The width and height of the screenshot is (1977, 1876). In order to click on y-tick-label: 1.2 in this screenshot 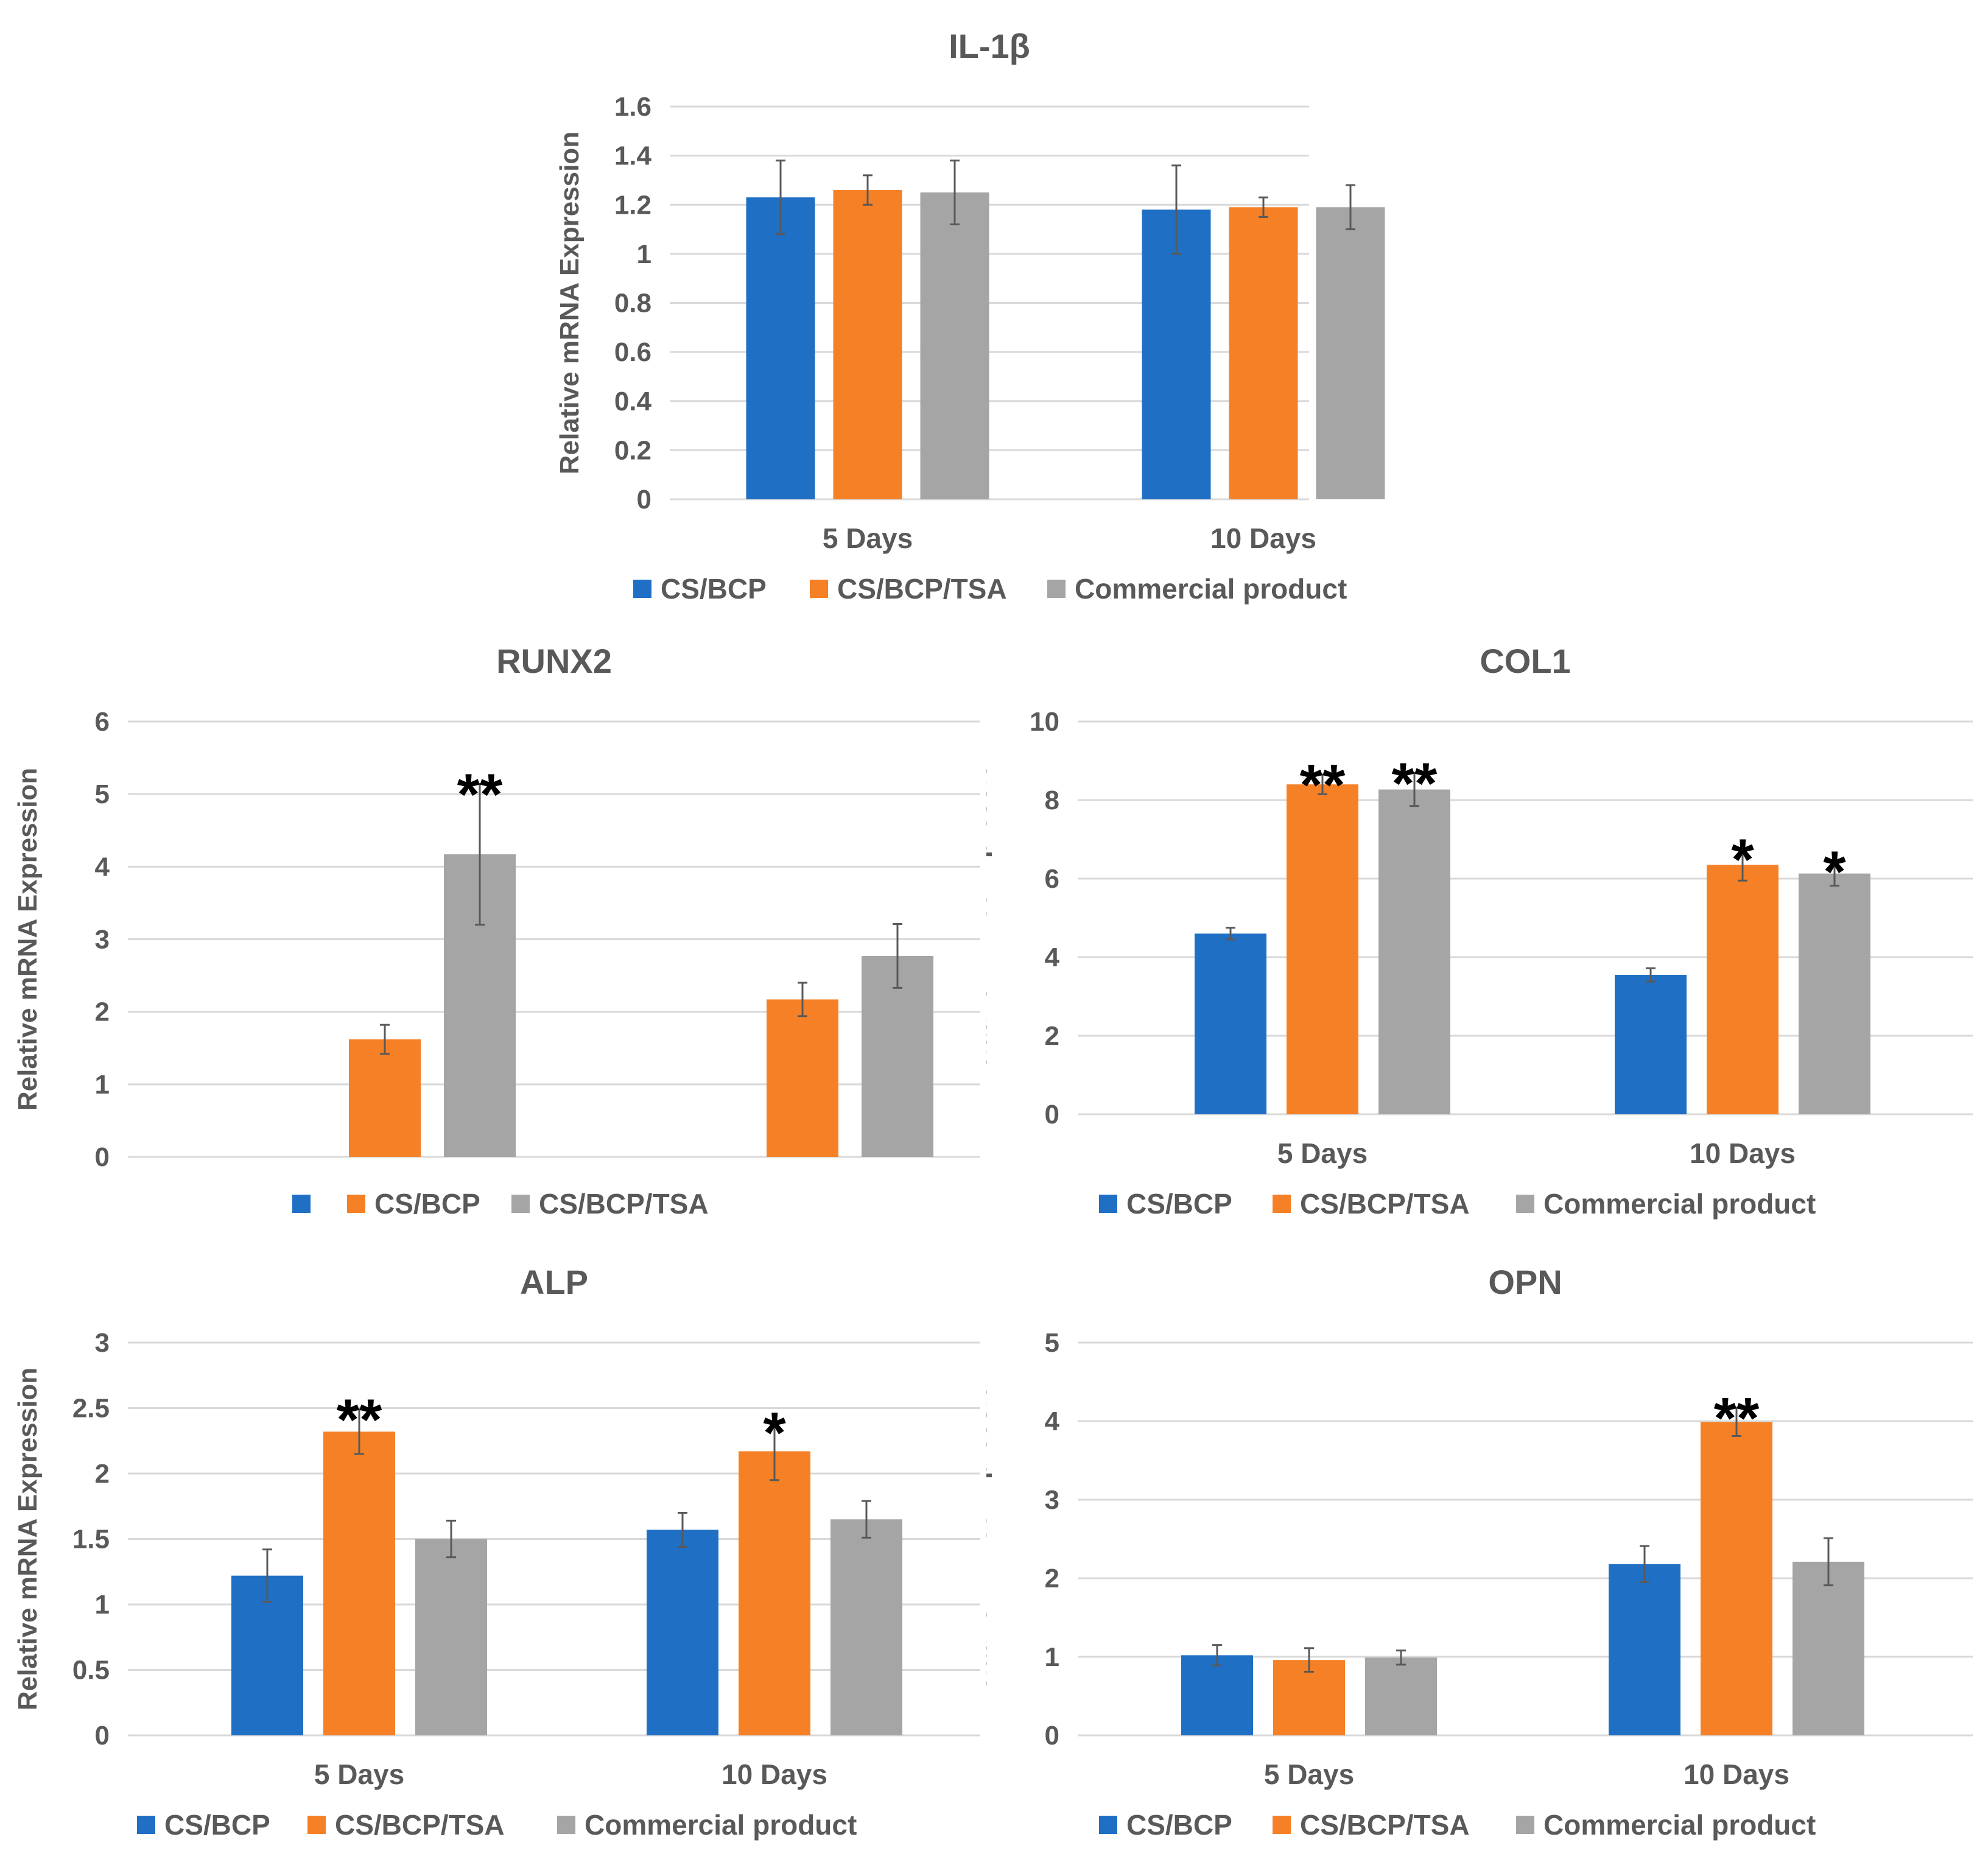, I will do `click(632, 205)`.